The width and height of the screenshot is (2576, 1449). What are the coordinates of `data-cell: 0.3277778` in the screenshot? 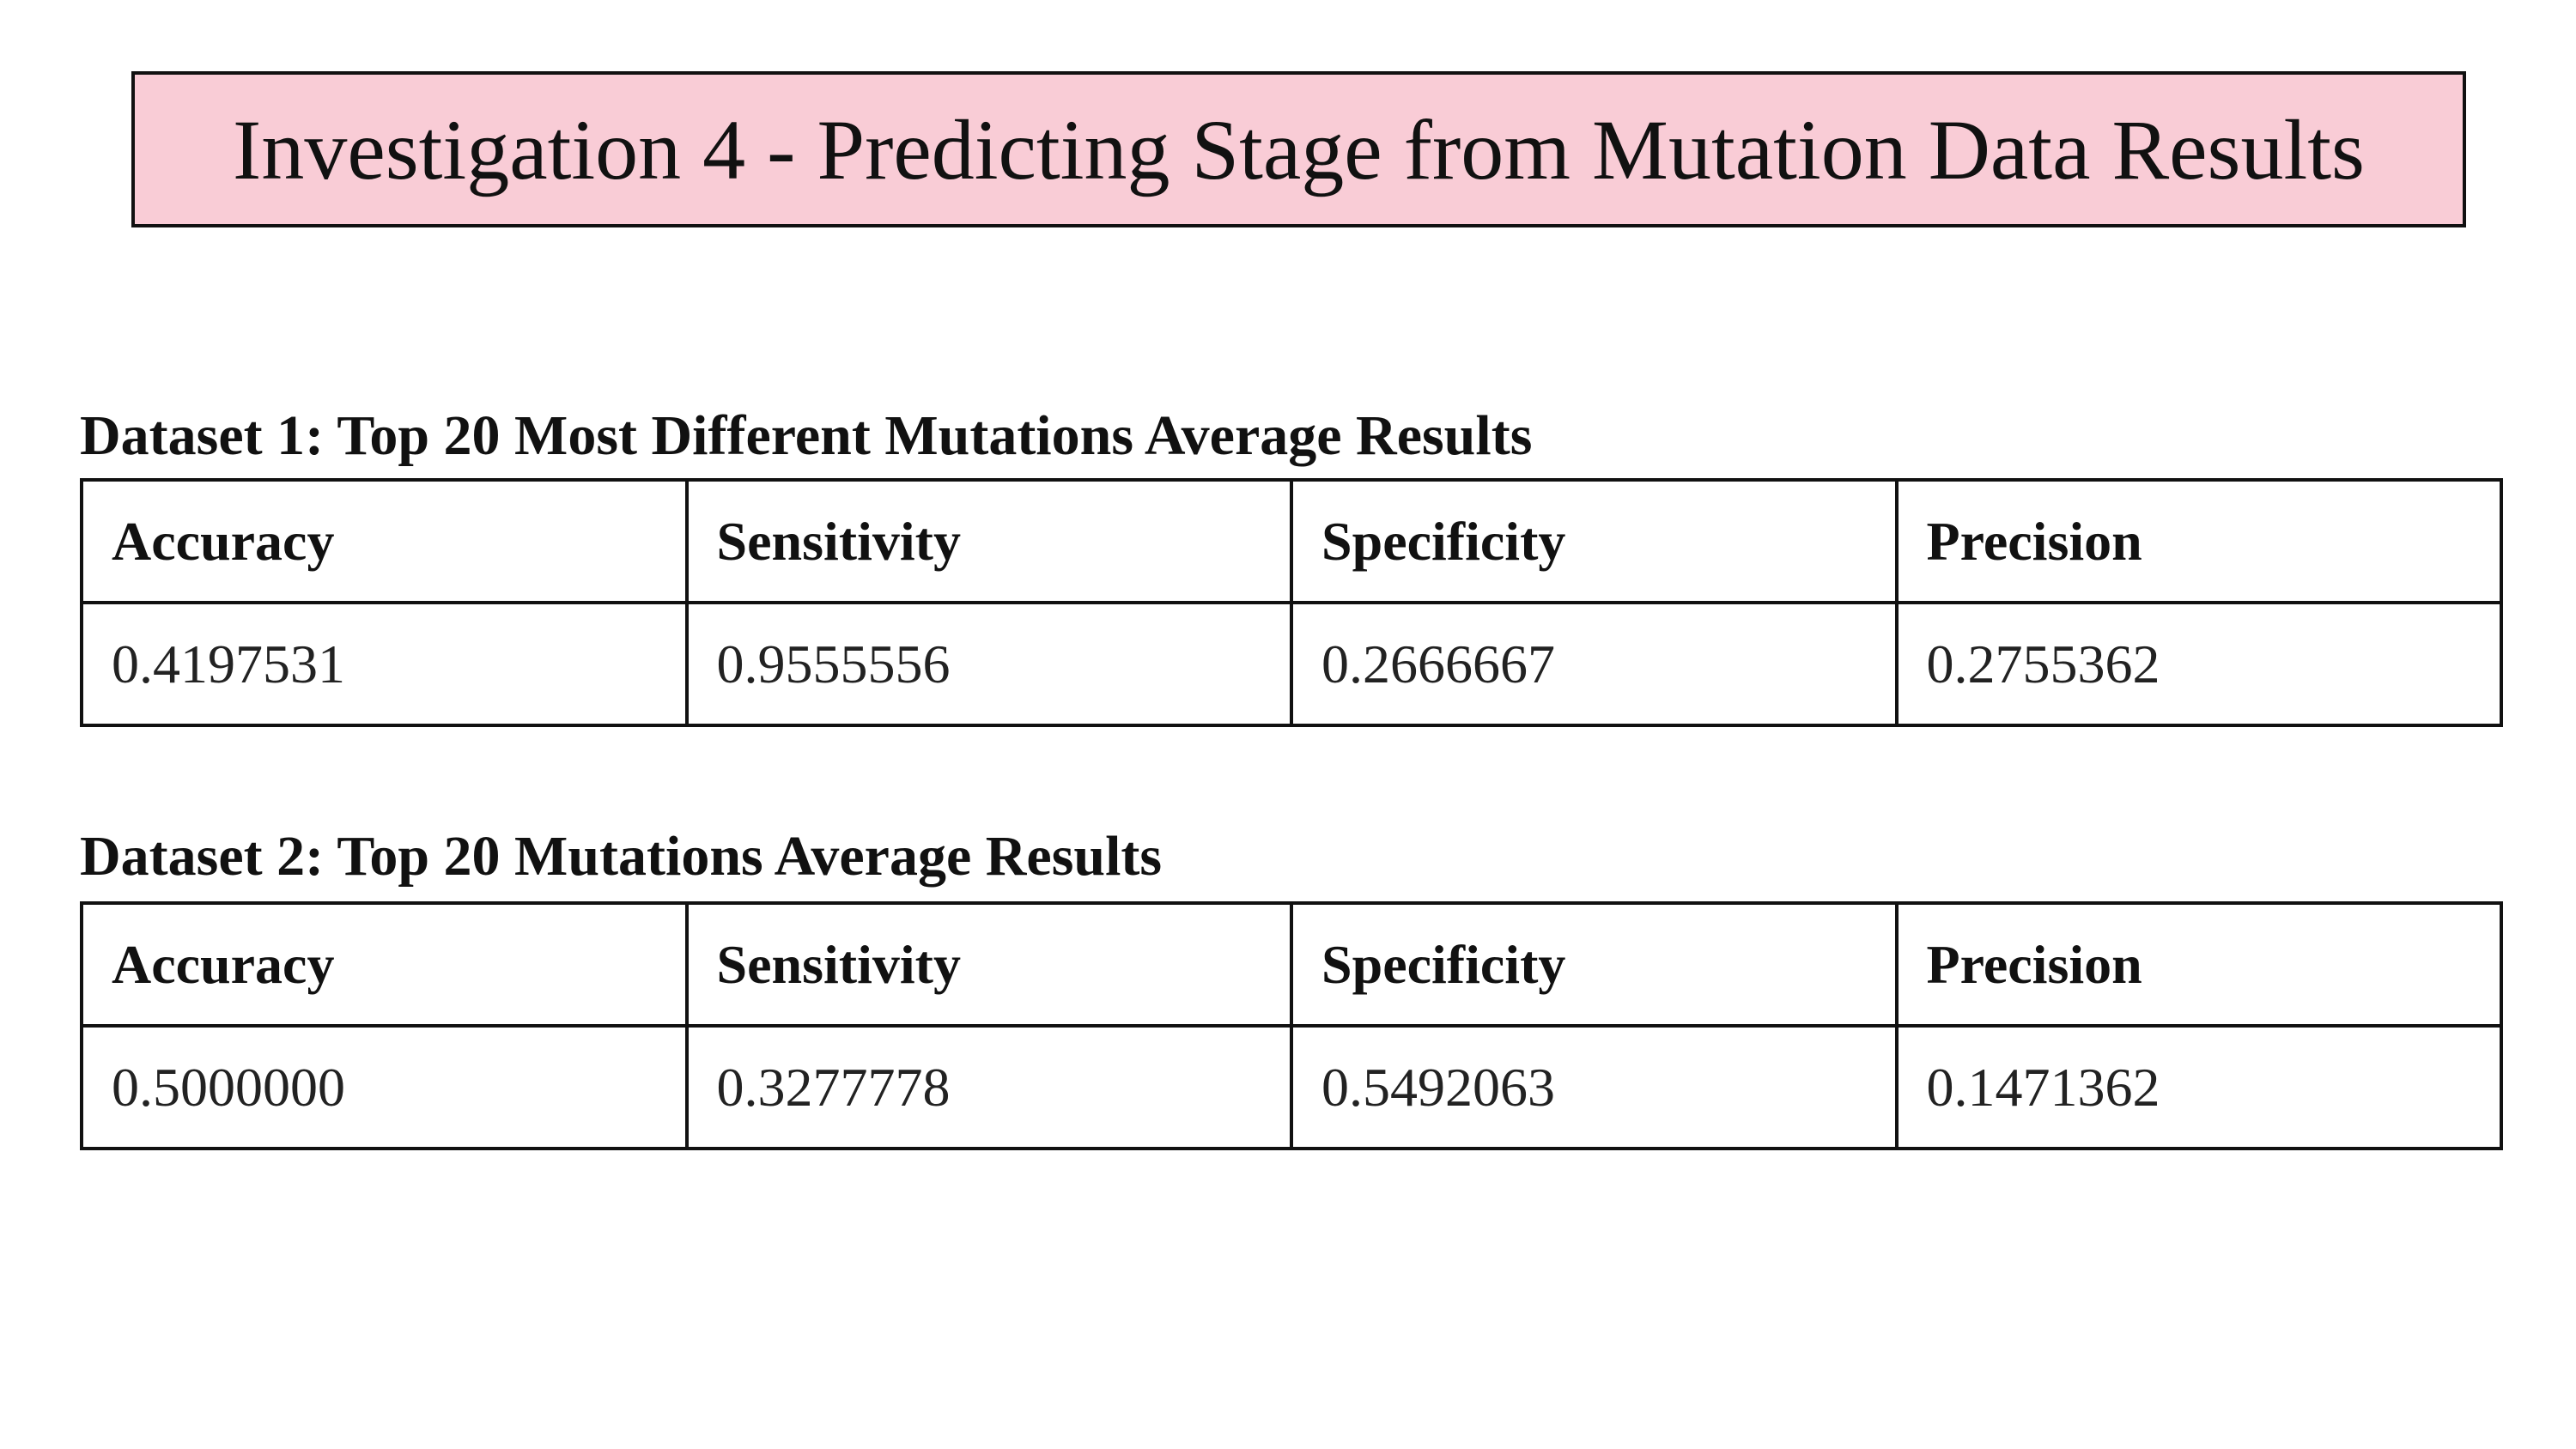 It's located at (988, 1087).